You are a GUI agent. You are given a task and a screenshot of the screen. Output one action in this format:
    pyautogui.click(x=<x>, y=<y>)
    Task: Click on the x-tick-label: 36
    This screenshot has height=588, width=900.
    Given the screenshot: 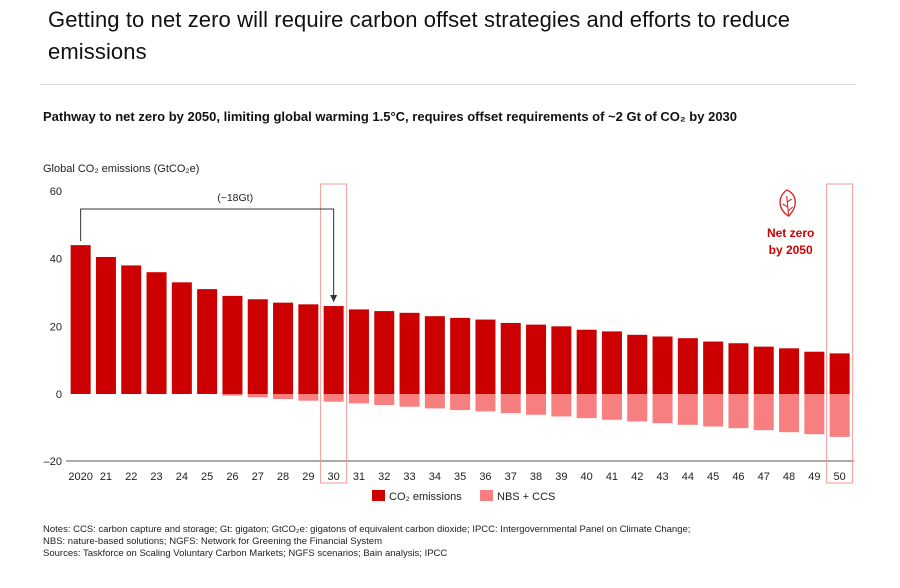 What is the action you would take?
    pyautogui.click(x=485, y=477)
    